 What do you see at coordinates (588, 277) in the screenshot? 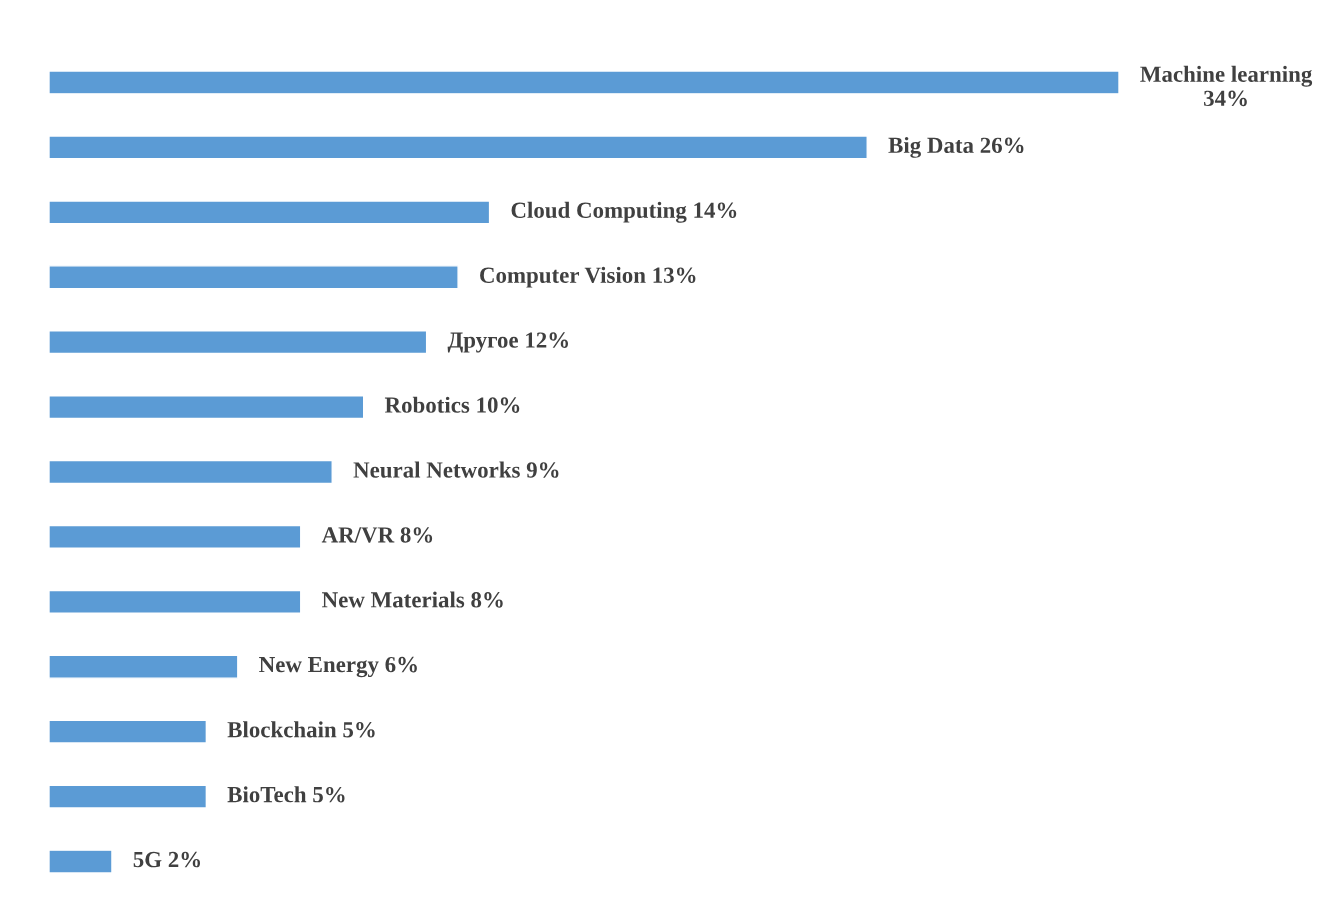
I see `data-label: Computer Vision 13%` at bounding box center [588, 277].